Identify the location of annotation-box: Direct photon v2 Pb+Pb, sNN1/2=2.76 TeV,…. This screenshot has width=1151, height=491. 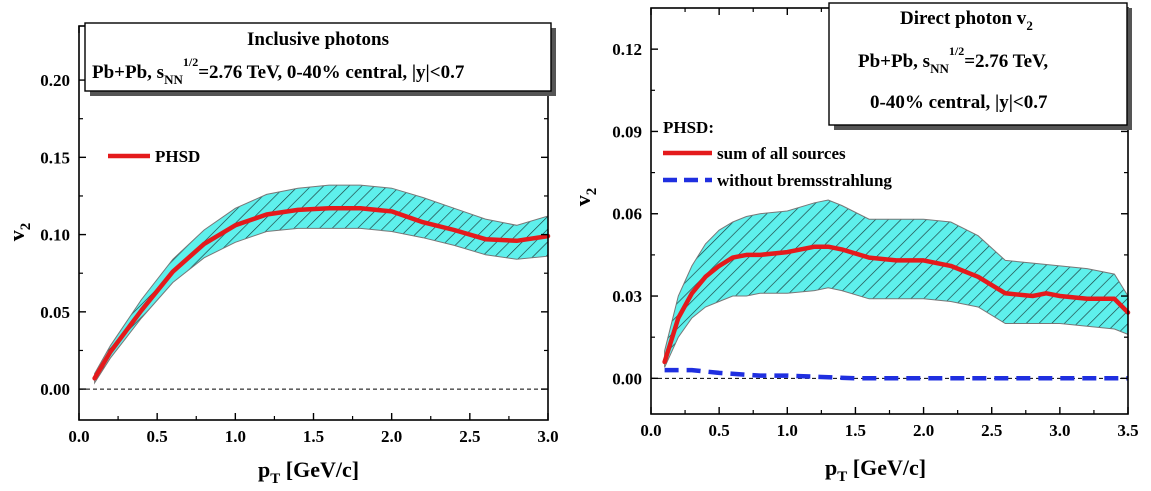
(980, 66).